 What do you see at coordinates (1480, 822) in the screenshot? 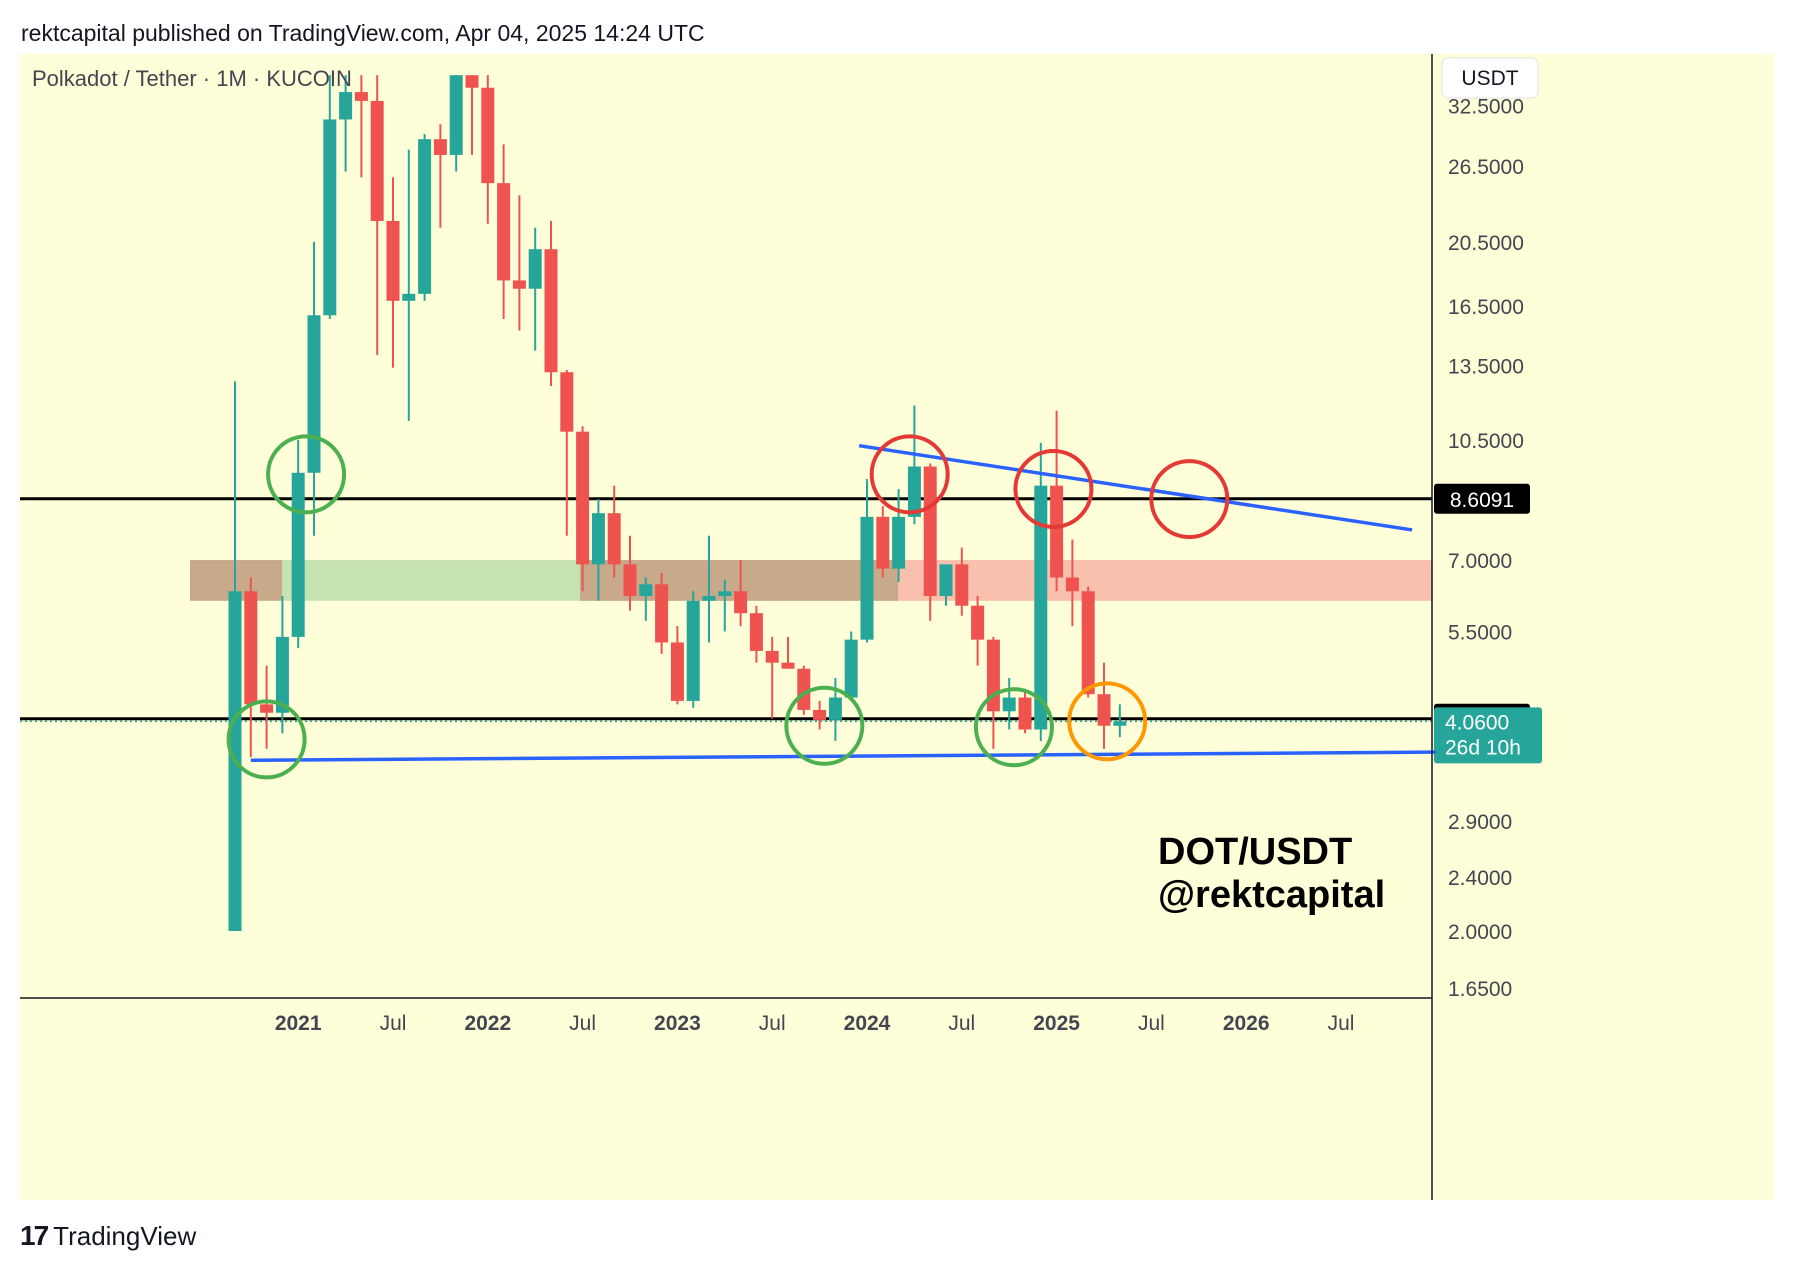
I see `y-tick-label: 2.9000` at bounding box center [1480, 822].